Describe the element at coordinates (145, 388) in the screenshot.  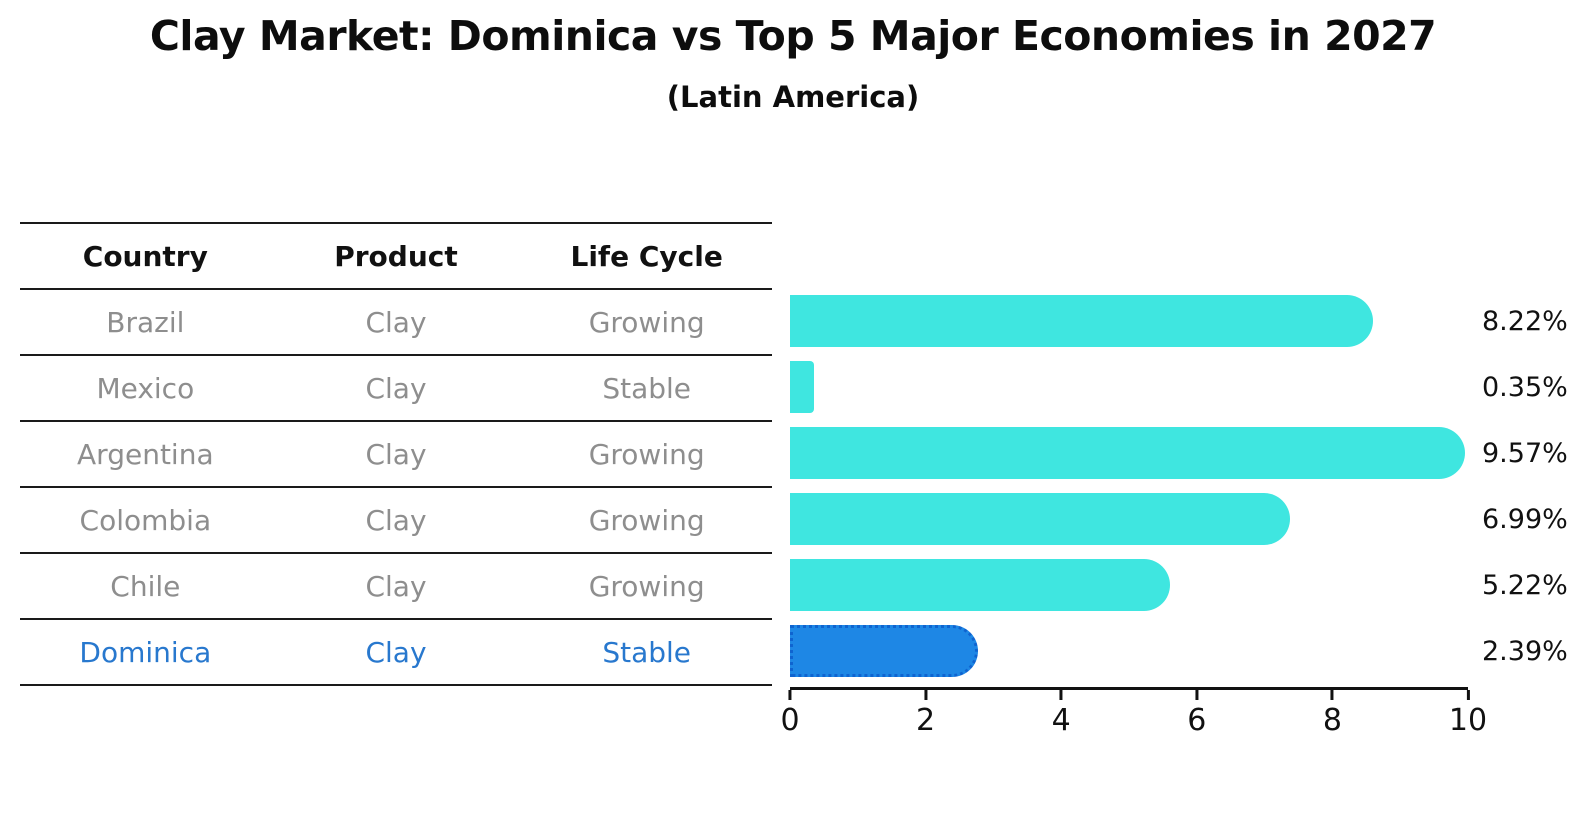
I see `cell-country: Mexico` at that location.